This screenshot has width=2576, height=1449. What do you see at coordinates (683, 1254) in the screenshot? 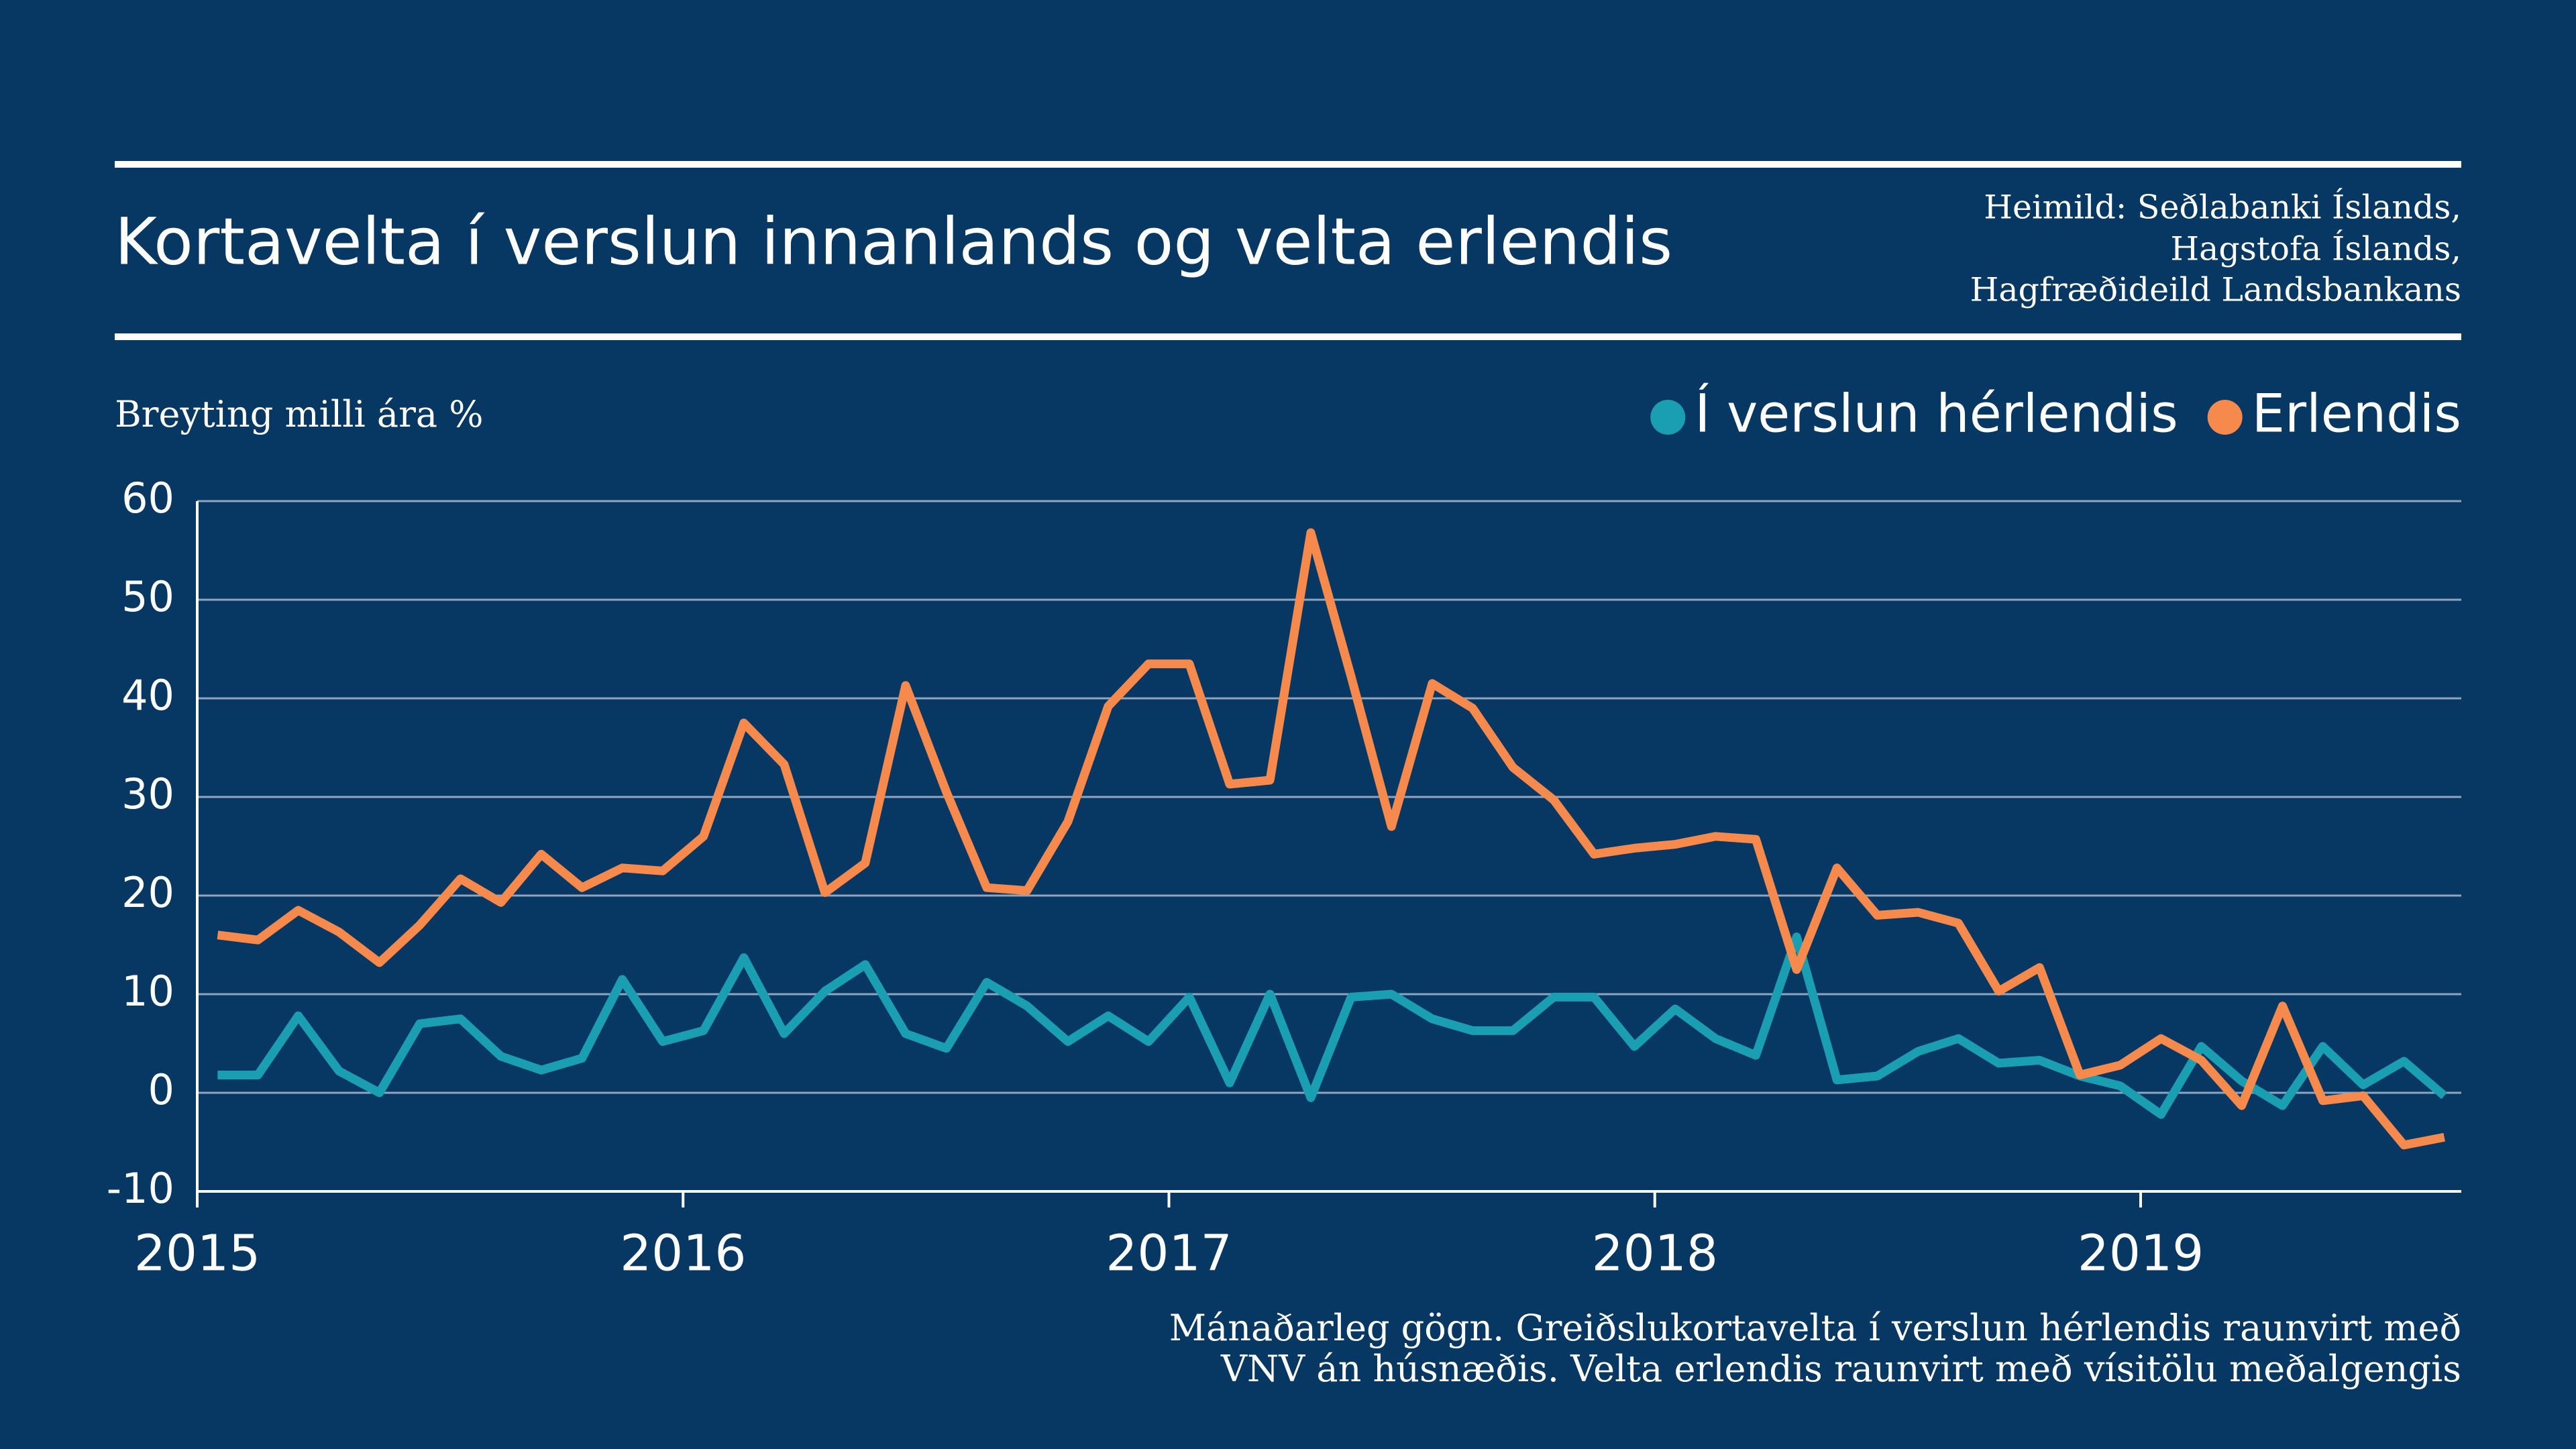
I see `x-tick-label: 2016` at bounding box center [683, 1254].